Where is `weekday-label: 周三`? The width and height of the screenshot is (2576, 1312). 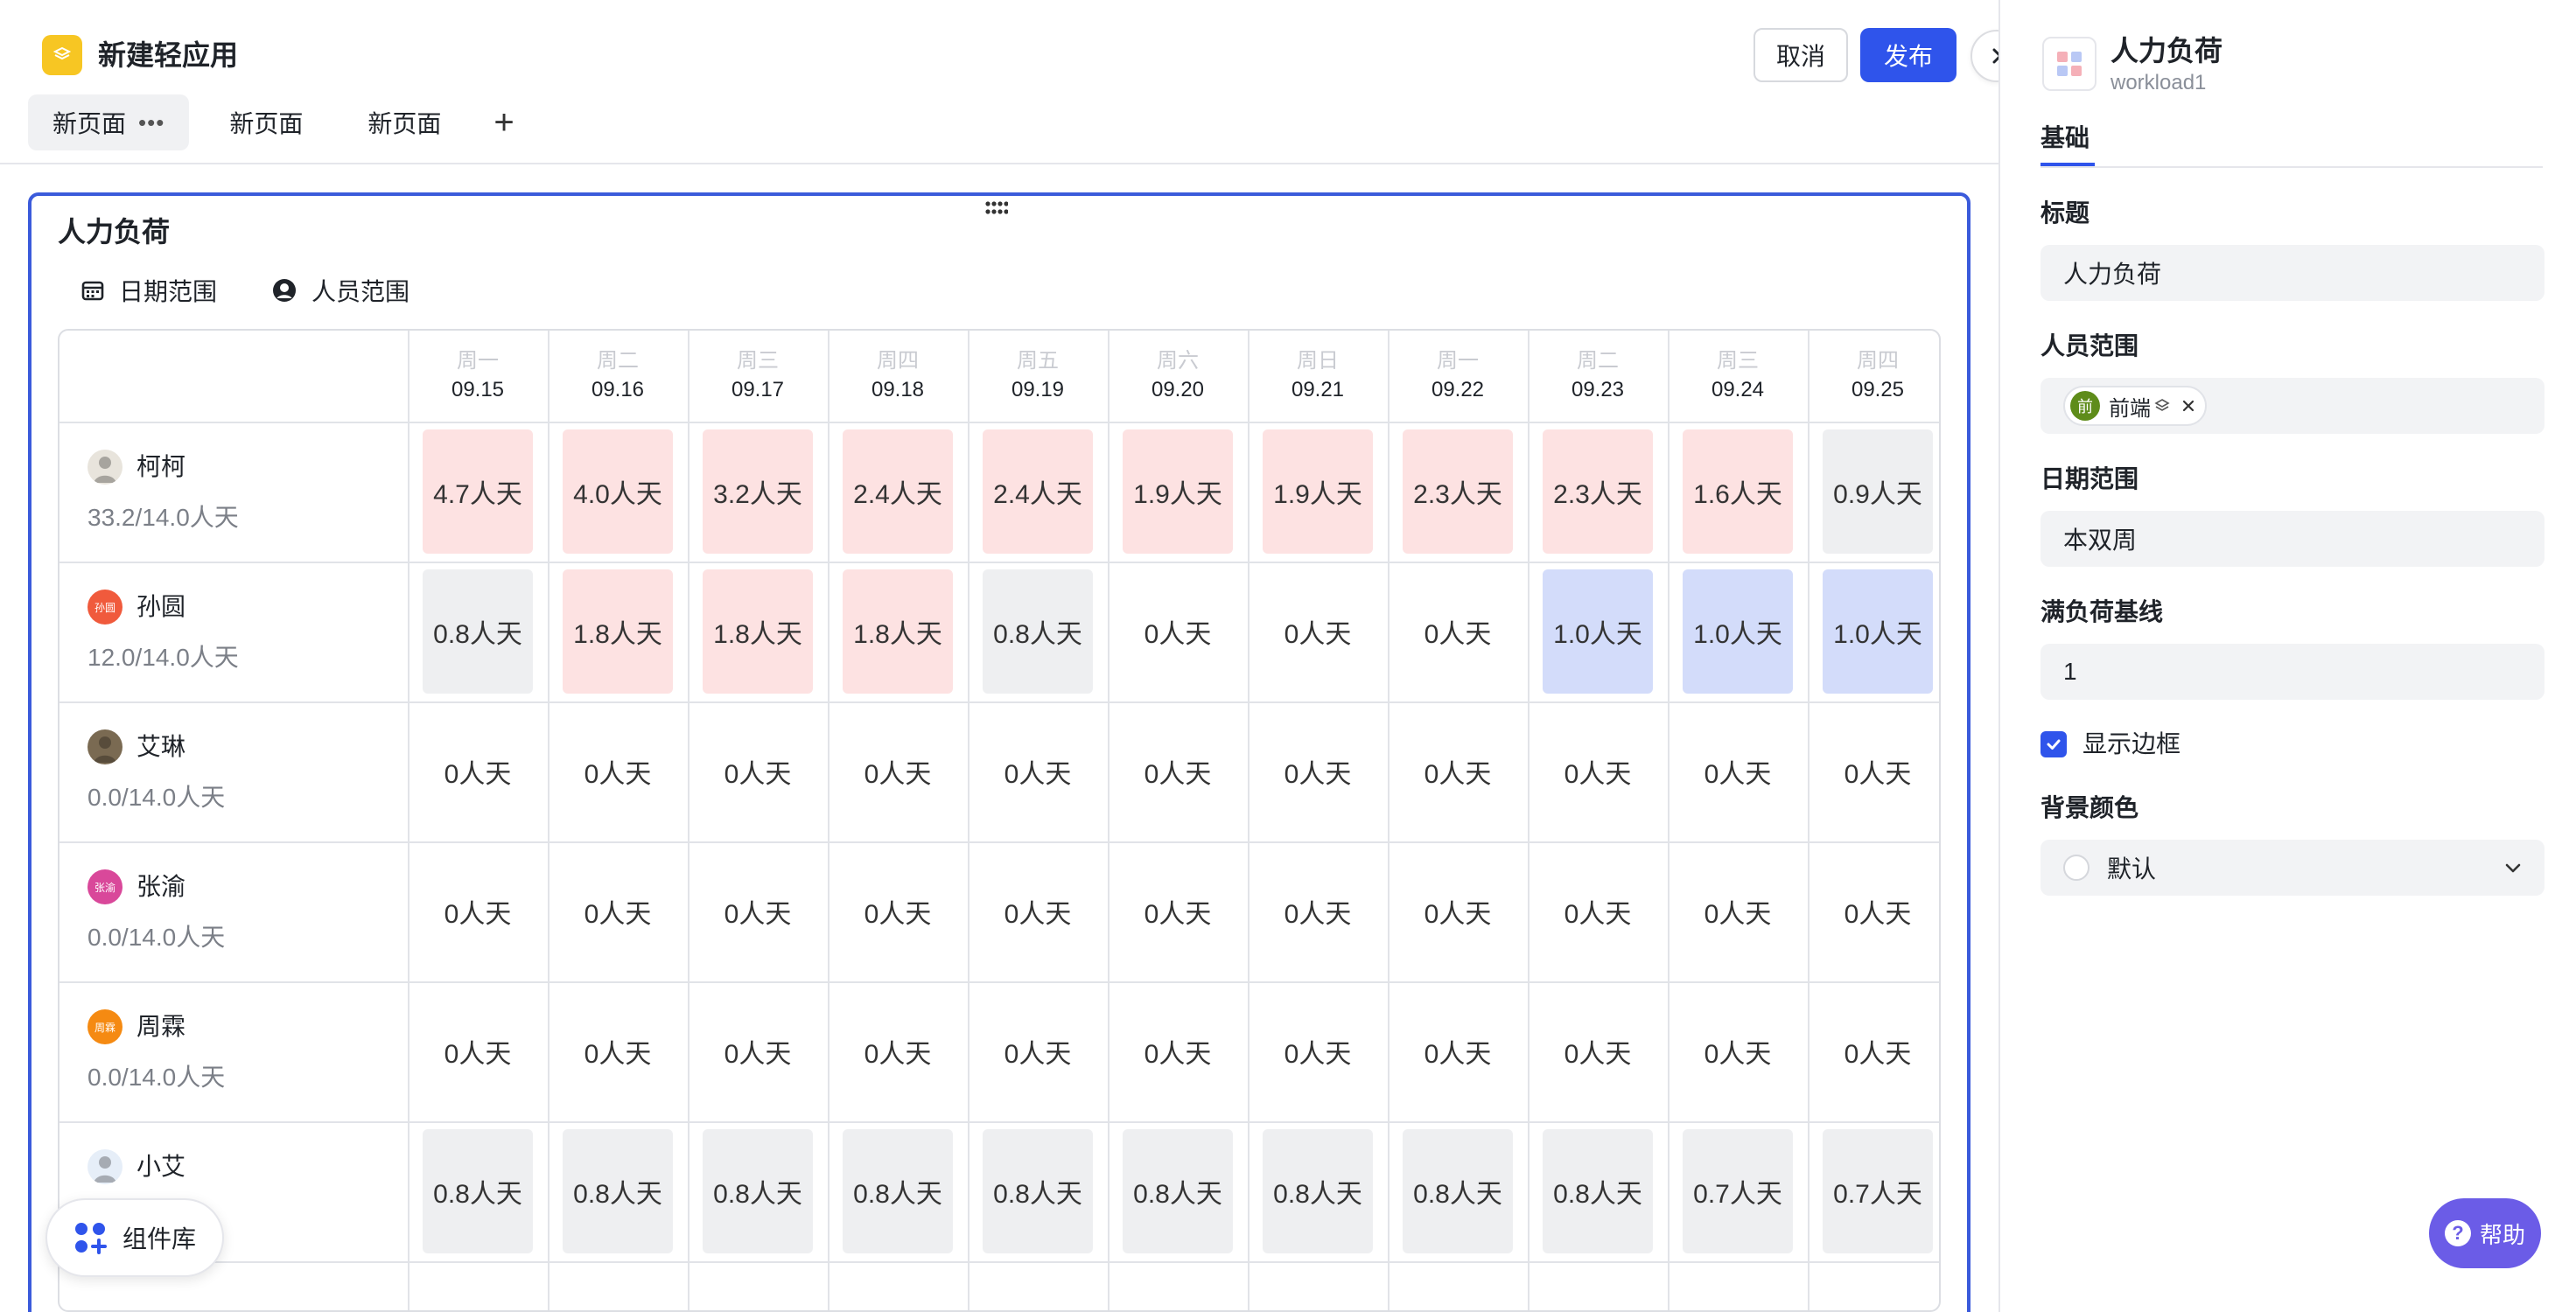
weekday-label: 周三 is located at coordinates (758, 361).